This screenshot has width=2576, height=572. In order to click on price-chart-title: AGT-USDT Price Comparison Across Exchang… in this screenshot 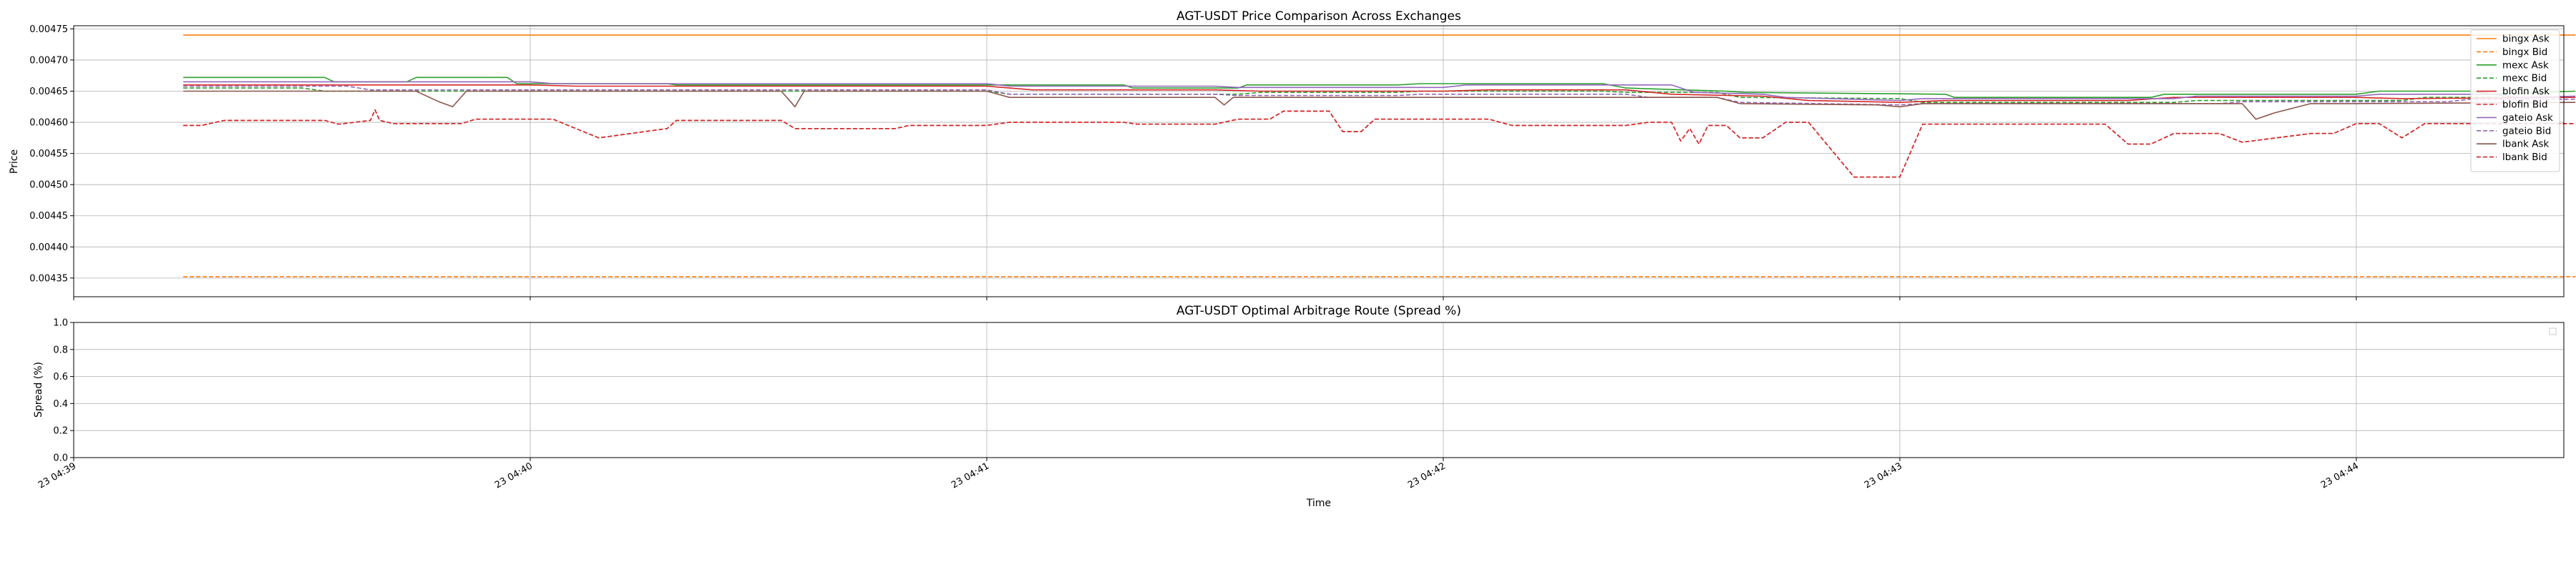, I will do `click(1318, 16)`.